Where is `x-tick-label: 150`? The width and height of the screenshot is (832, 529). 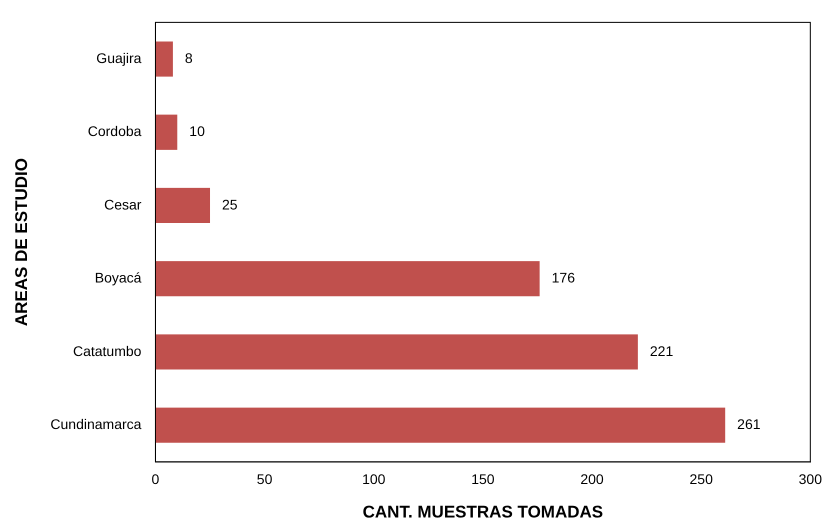 x-tick-label: 150 is located at coordinates (483, 479).